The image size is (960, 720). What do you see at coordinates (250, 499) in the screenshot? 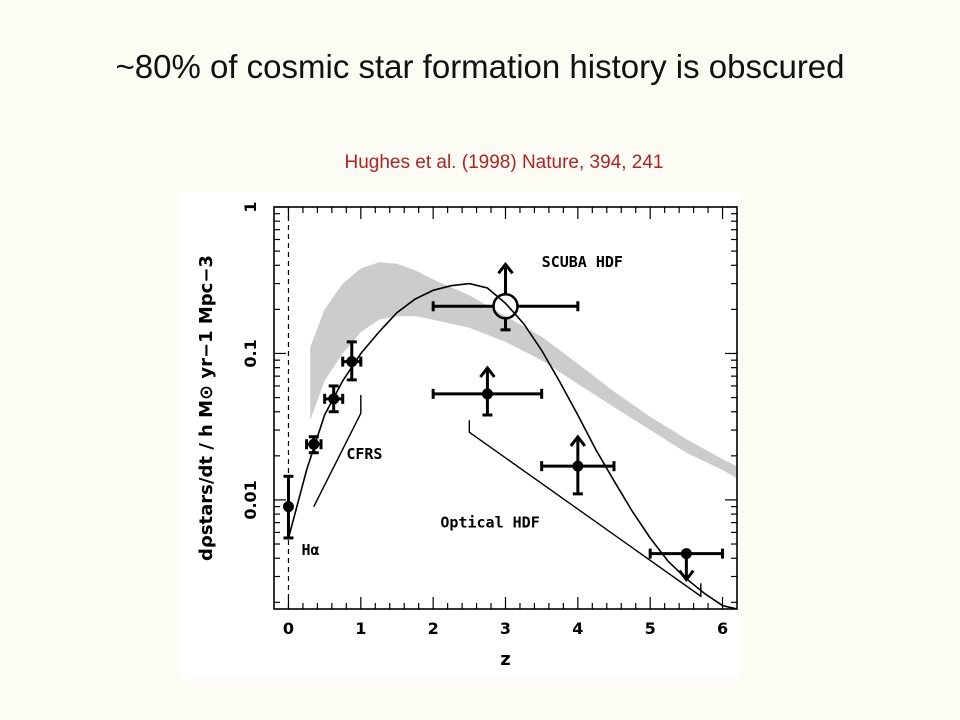
I see `y-tick-label-0: 0.01` at bounding box center [250, 499].